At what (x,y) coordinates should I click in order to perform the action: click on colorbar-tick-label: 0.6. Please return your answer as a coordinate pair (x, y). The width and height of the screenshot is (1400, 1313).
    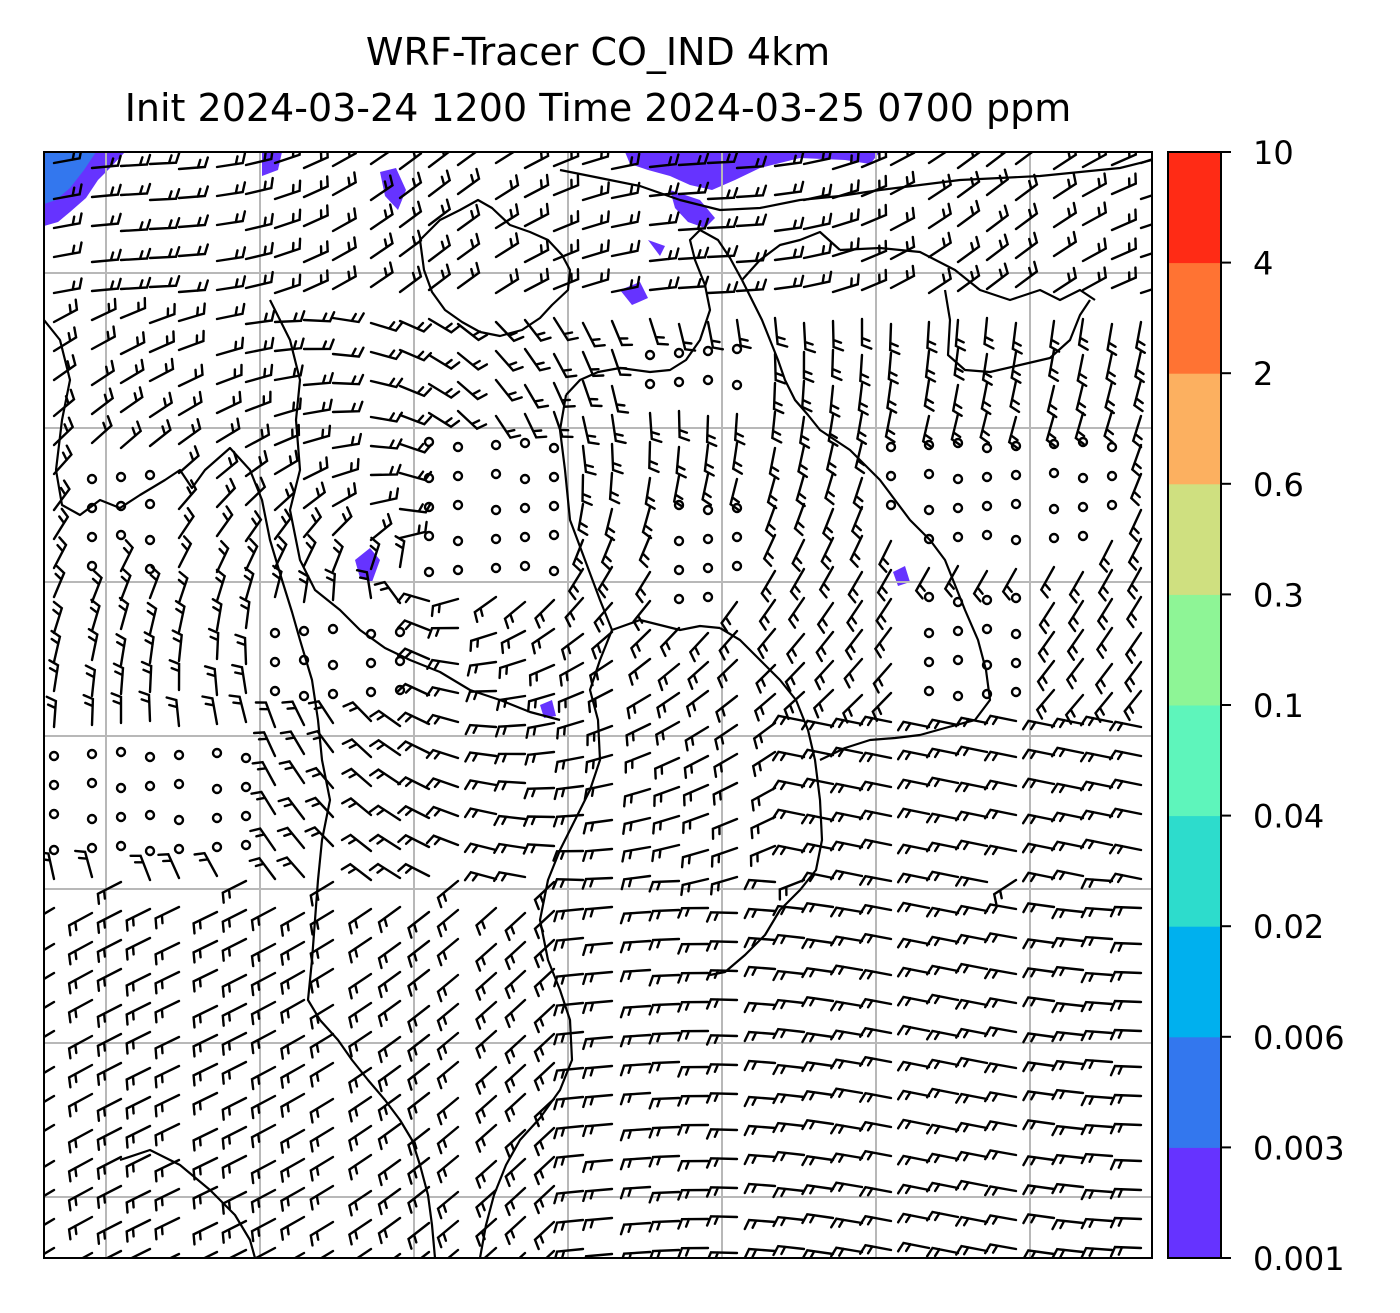
    Looking at the image, I should click on (1278, 485).